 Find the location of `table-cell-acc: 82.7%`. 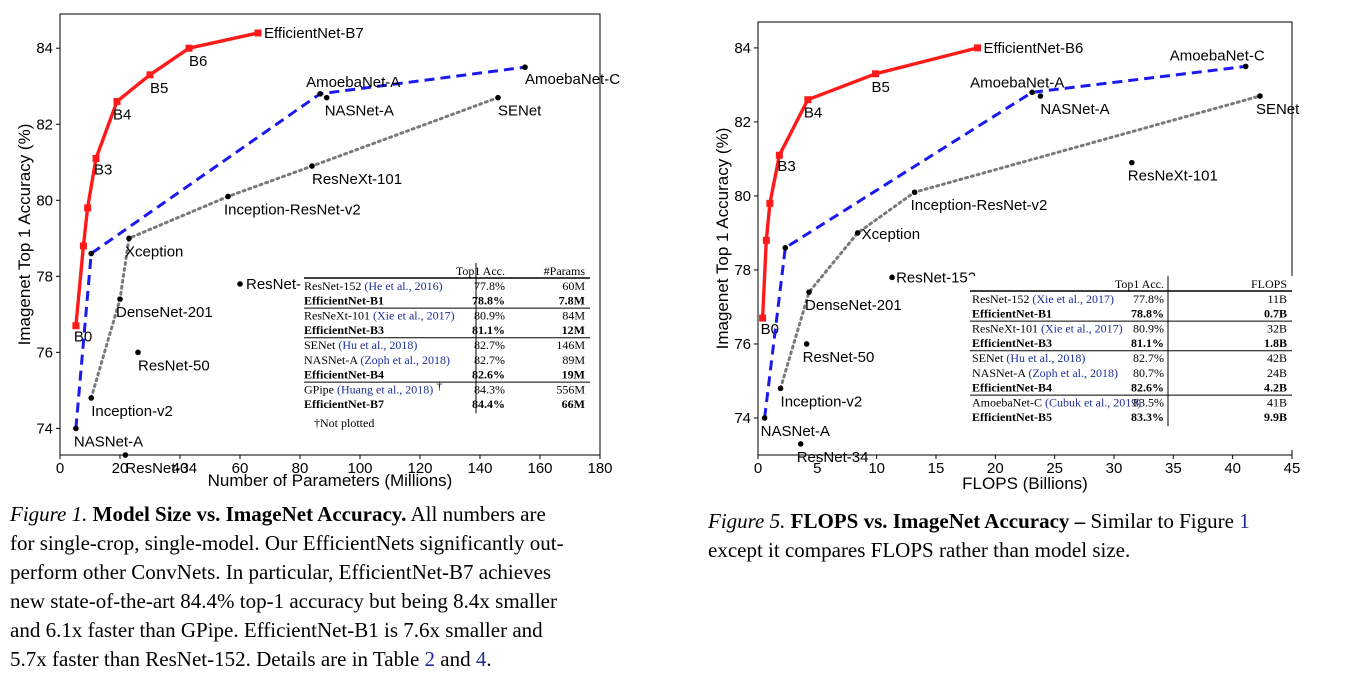

table-cell-acc: 82.7% is located at coordinates (1148, 358).